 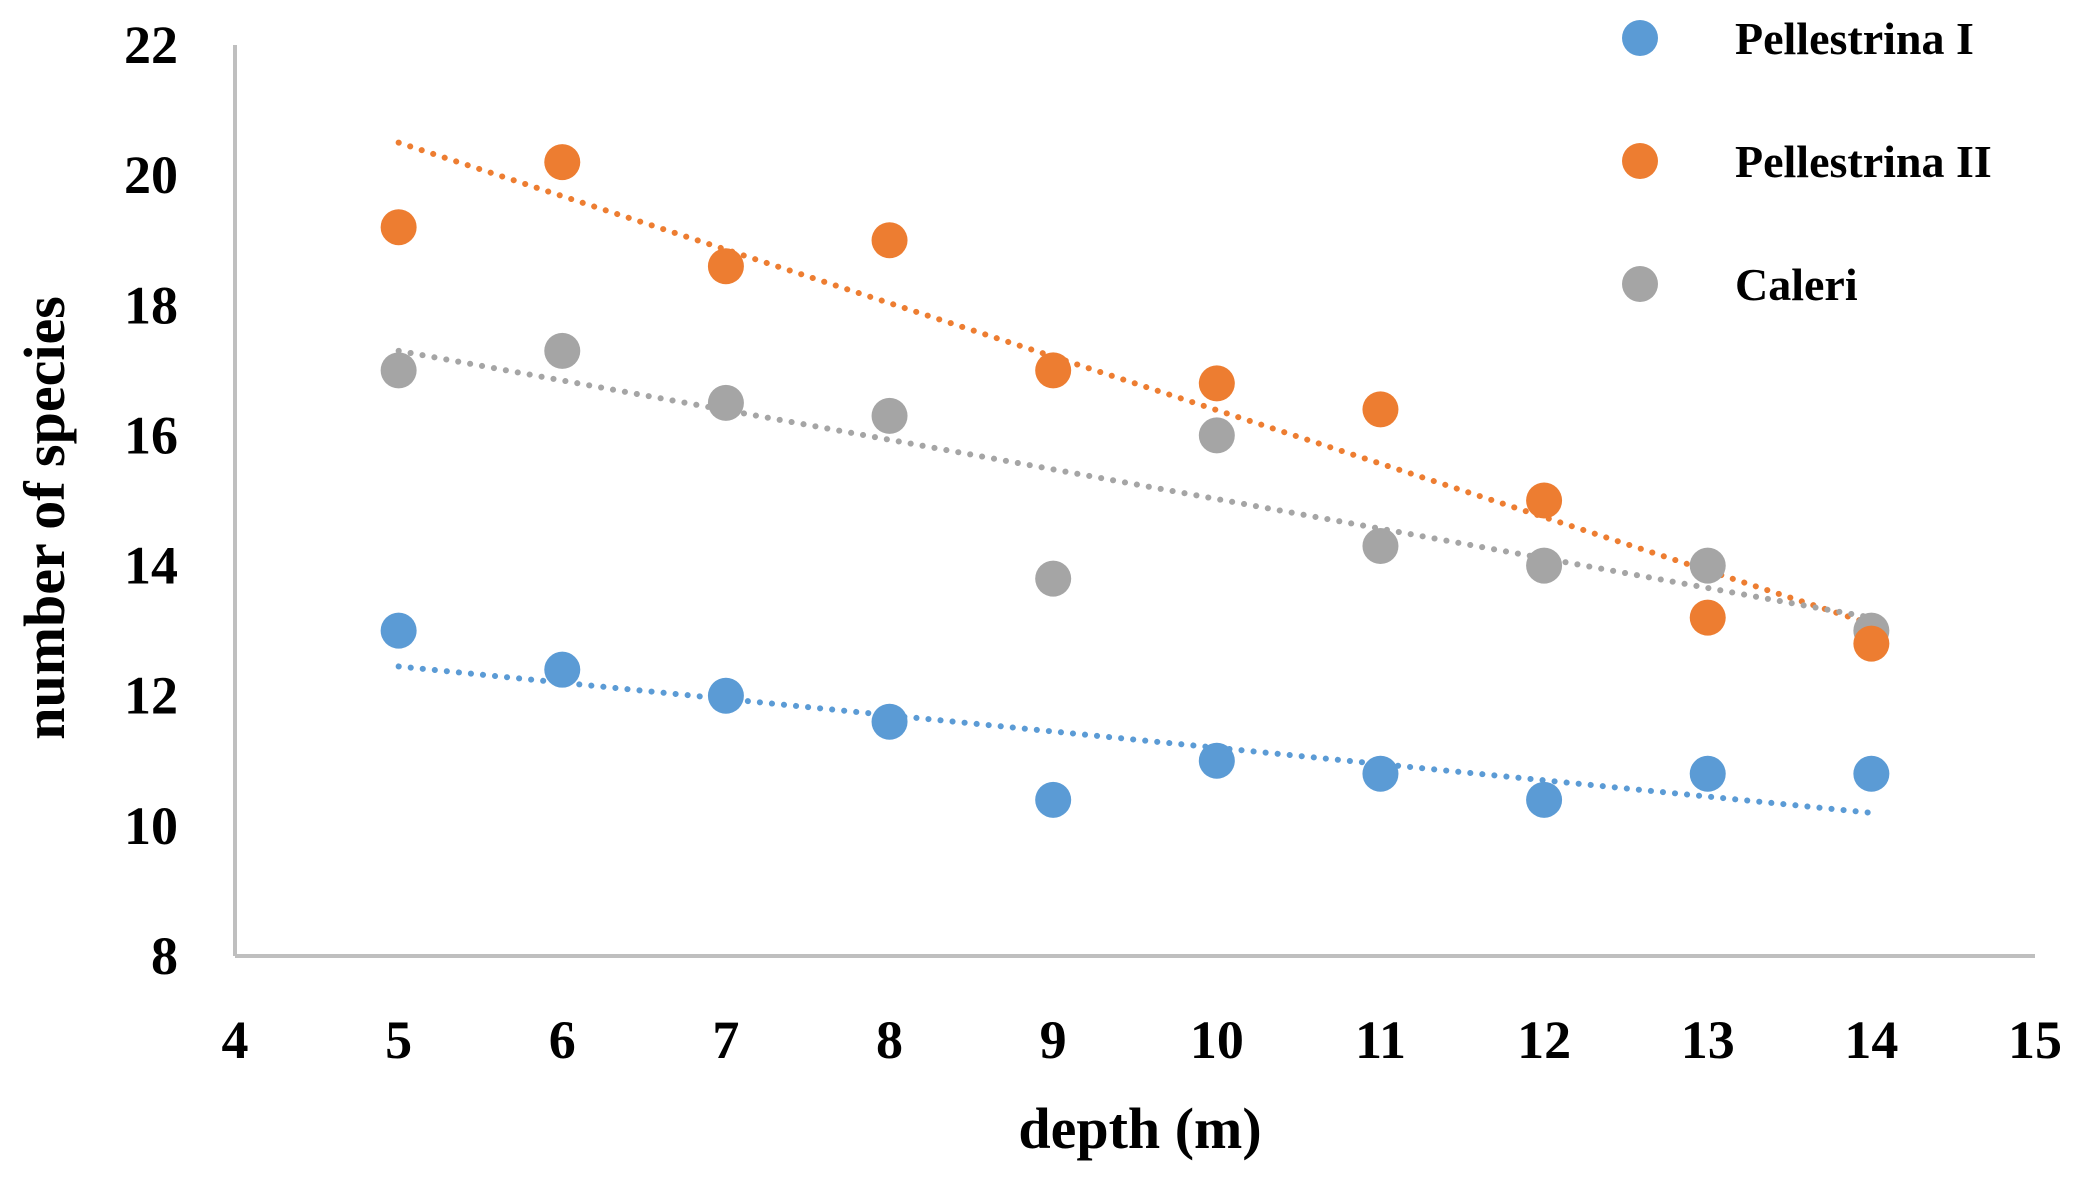 I want to click on y-tick-label: 18, so click(x=151, y=305).